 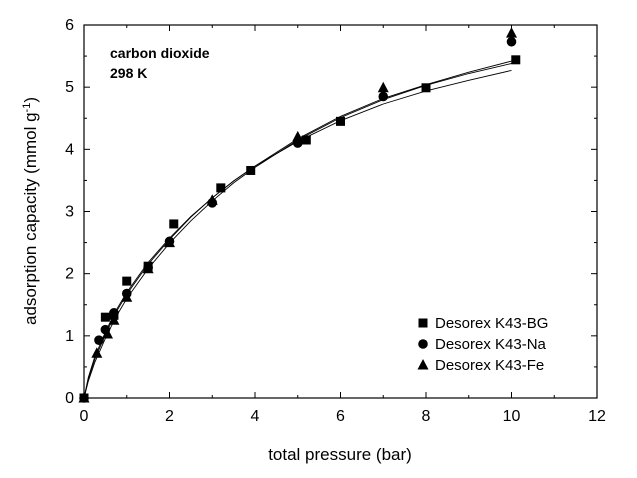 I want to click on y-tick-label: 4, so click(x=69, y=149).